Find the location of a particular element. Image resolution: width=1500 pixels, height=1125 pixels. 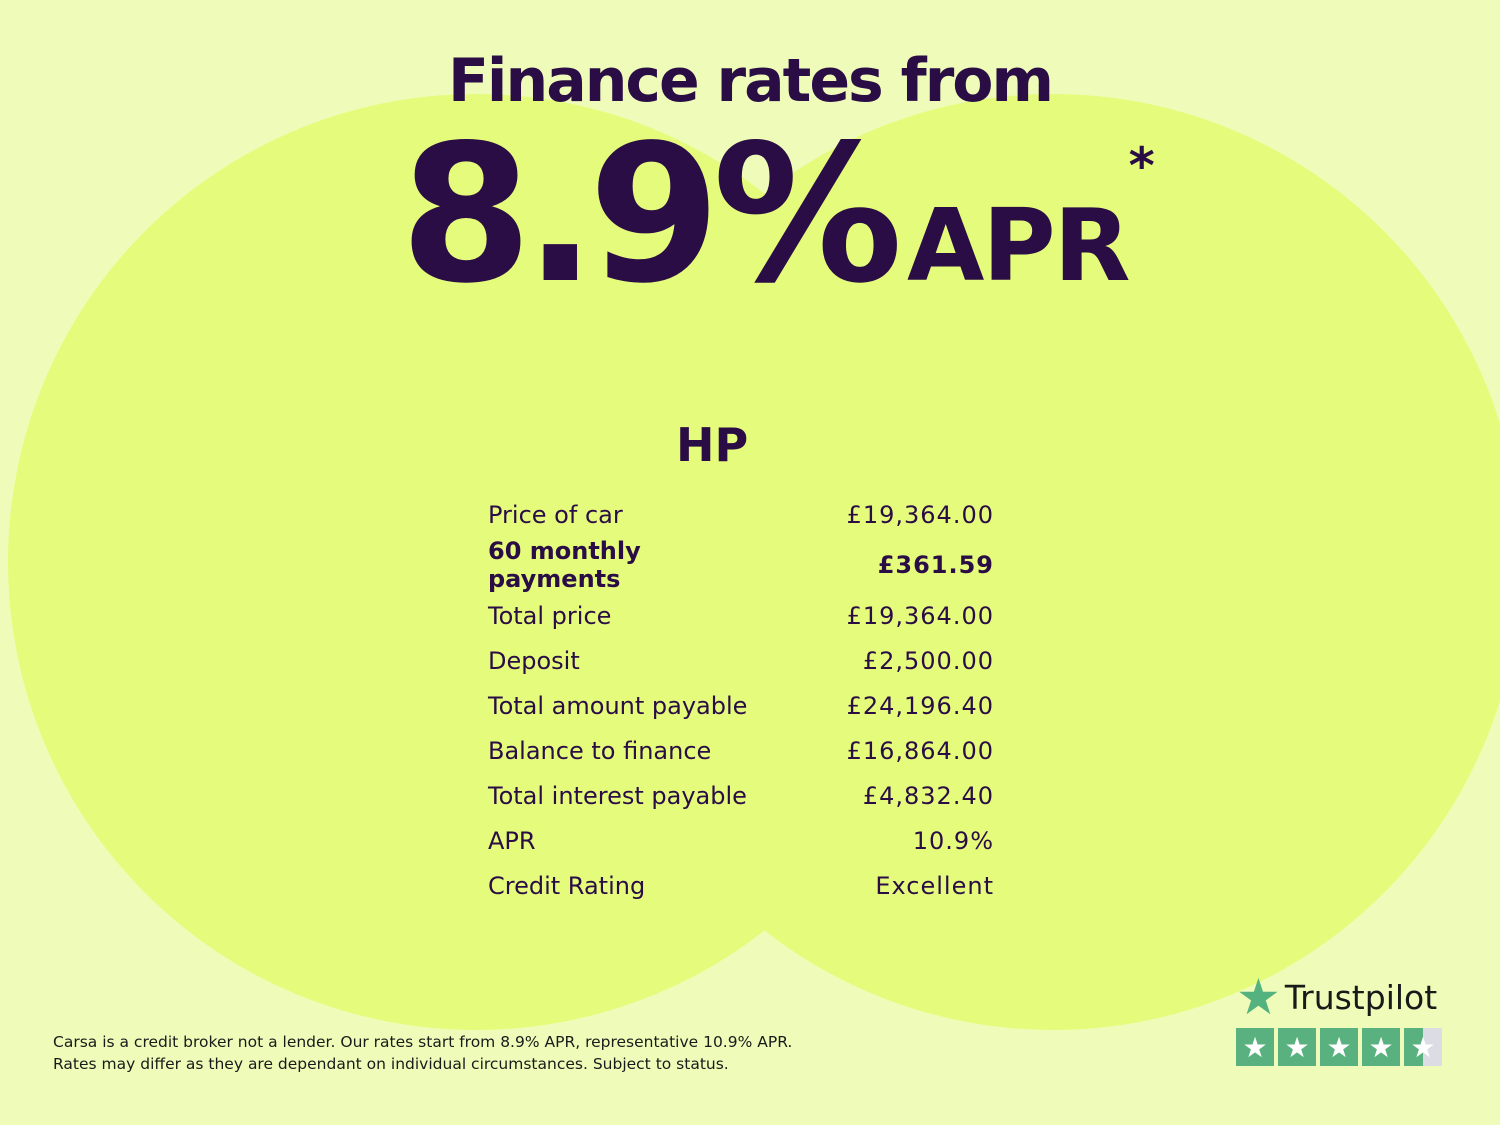

rate-display: 8.9% APR* is located at coordinates (777, 214).